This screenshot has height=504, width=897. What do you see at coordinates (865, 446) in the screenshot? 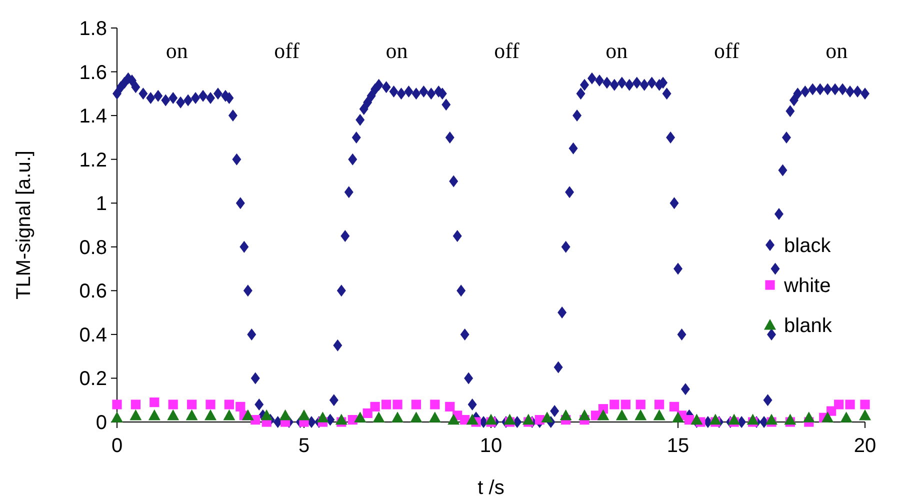
I see `x-tick-label: 20` at bounding box center [865, 446].